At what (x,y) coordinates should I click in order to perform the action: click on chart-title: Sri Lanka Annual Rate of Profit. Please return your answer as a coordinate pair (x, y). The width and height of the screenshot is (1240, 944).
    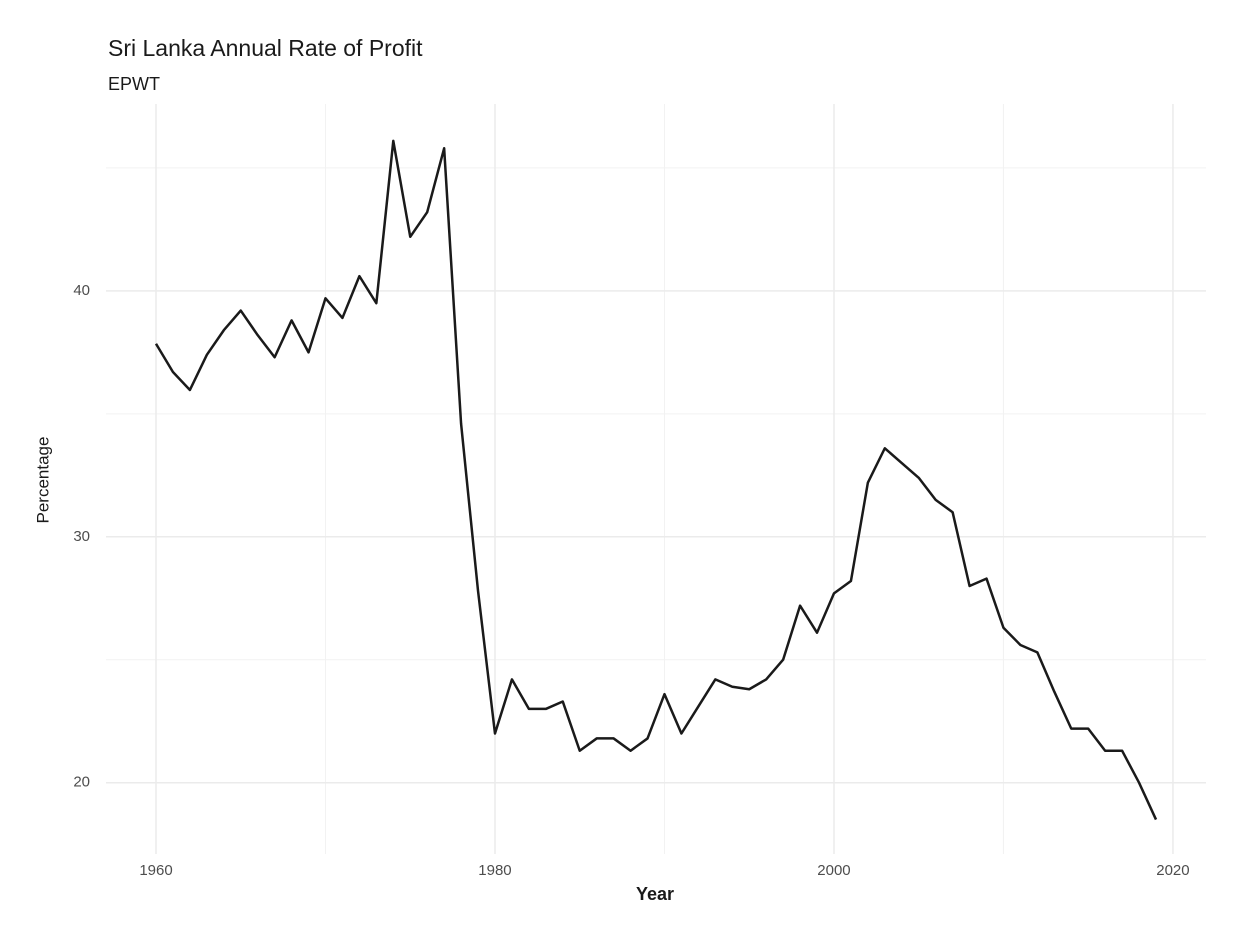
    Looking at the image, I should click on (265, 48).